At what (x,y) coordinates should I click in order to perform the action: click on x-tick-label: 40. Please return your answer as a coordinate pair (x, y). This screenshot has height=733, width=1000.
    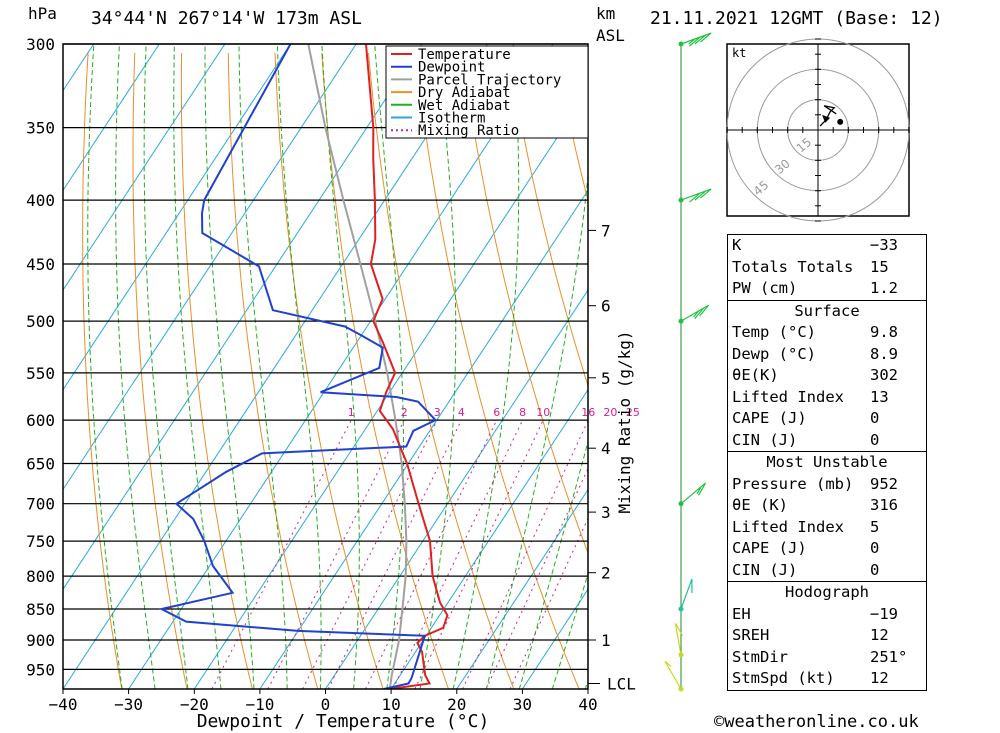
    Looking at the image, I should click on (587, 704).